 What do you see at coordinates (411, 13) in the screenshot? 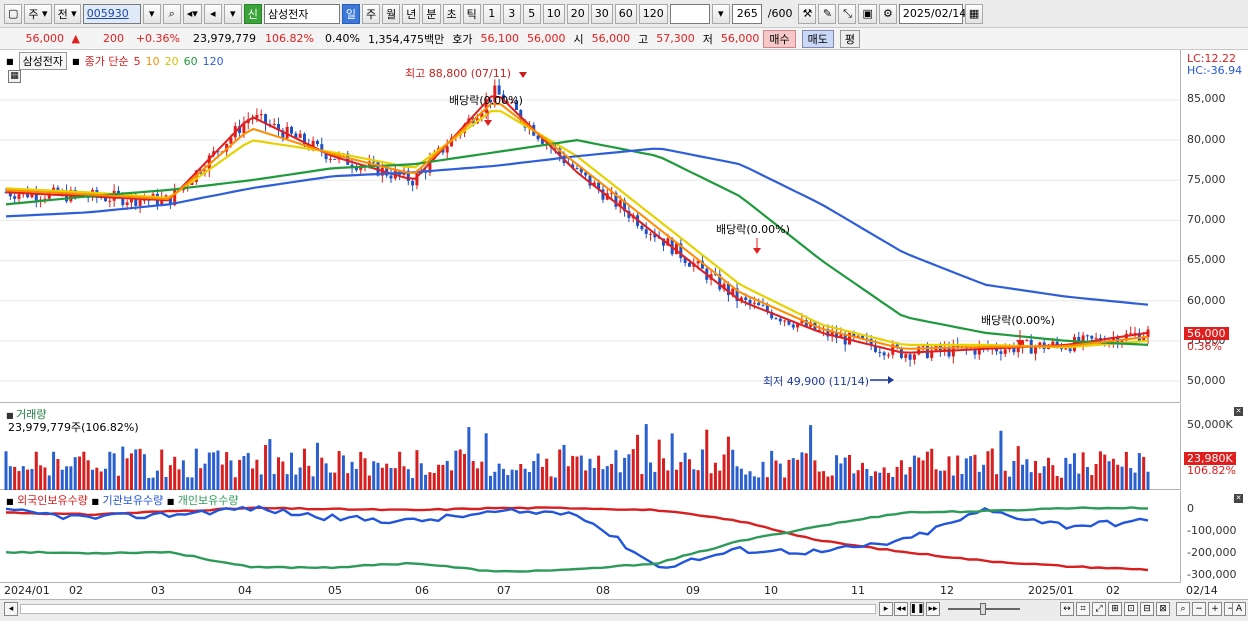
I see `period-year: 년` at bounding box center [411, 13].